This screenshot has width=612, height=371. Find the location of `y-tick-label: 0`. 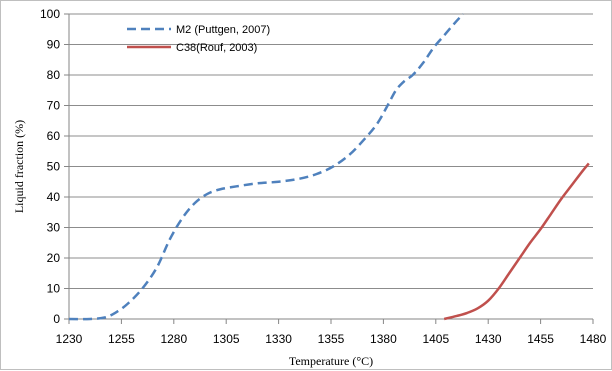

y-tick-label: 0 is located at coordinates (56, 319).